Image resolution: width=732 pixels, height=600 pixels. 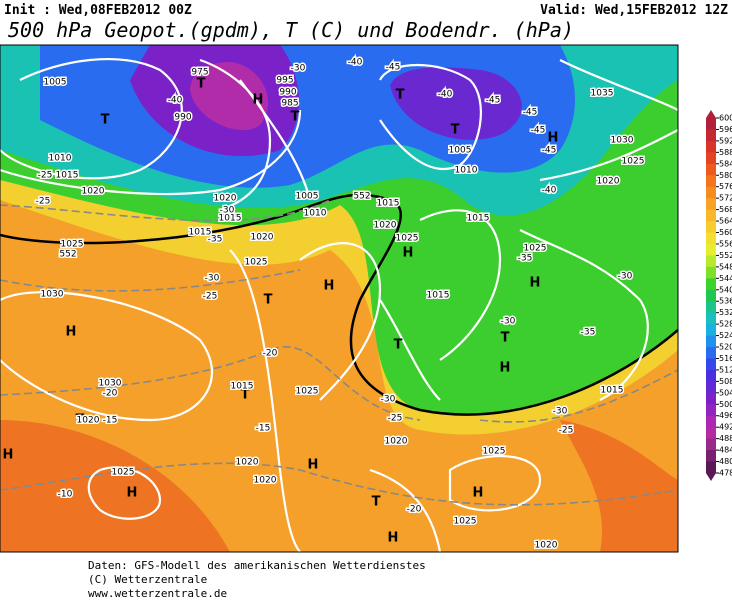 What do you see at coordinates (115, 486) in the screenshot?
I see `hot-field` at bounding box center [115, 486].